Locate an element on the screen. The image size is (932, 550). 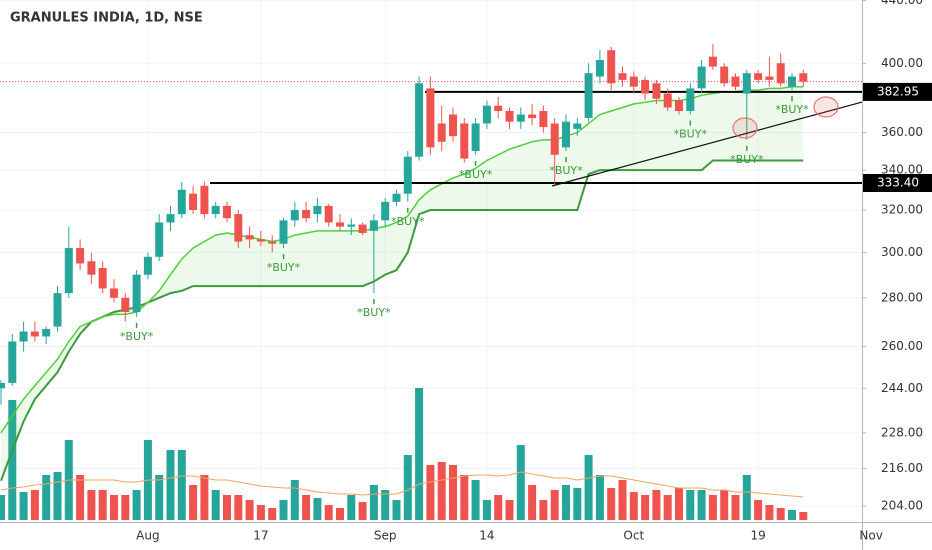
x-tick-label: Aug is located at coordinates (147, 536).